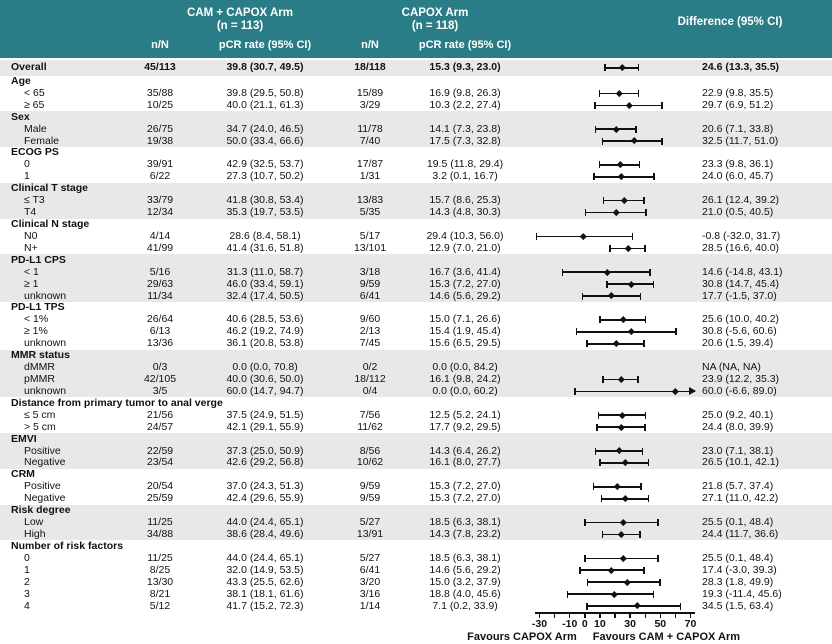 Image resolution: width=832 pixels, height=644 pixels. What do you see at coordinates (738, 164) in the screenshot?
I see `difference-value: 23.3 (9.8, 36.1)` at bounding box center [738, 164].